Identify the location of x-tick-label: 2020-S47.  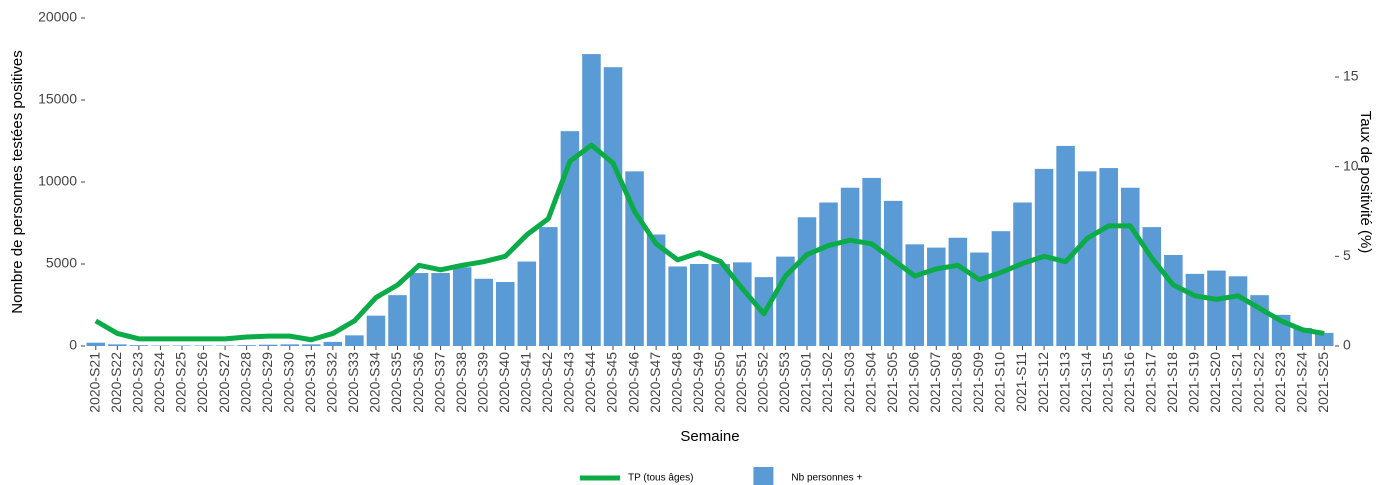
(655, 382).